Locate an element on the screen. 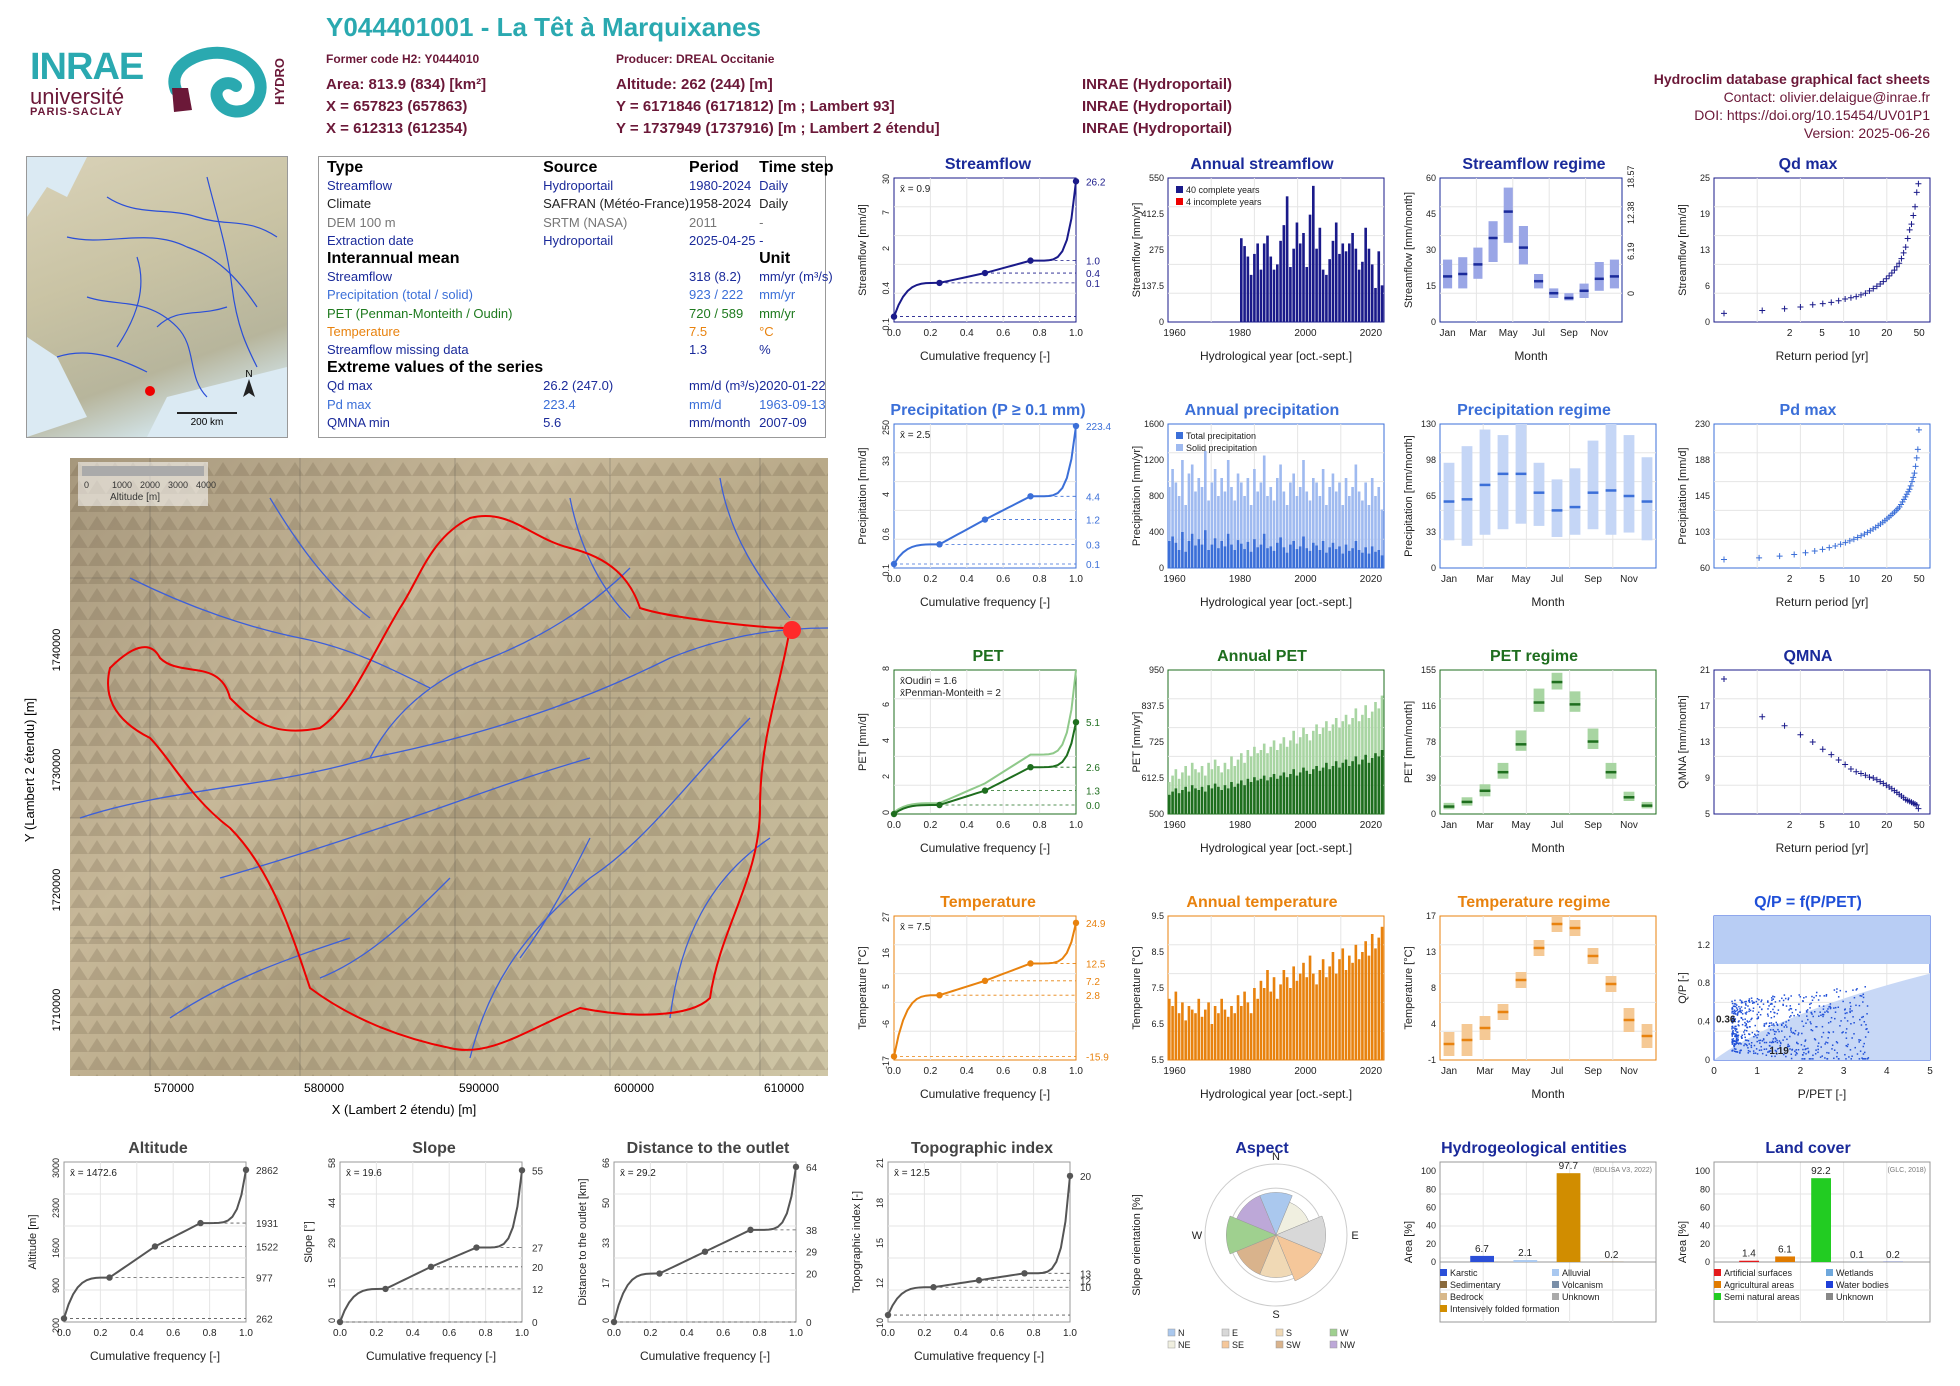 This screenshot has height=1386, width=1960. outlet-marker-icon is located at coordinates (792, 630).